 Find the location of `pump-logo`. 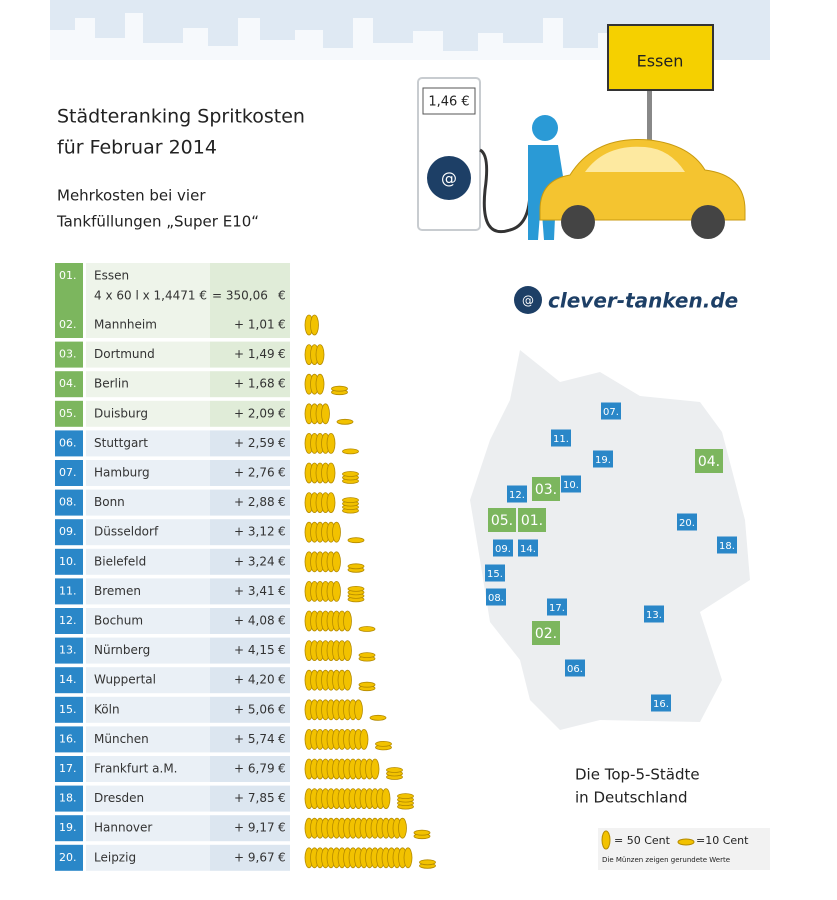

pump-logo is located at coordinates (449, 178).